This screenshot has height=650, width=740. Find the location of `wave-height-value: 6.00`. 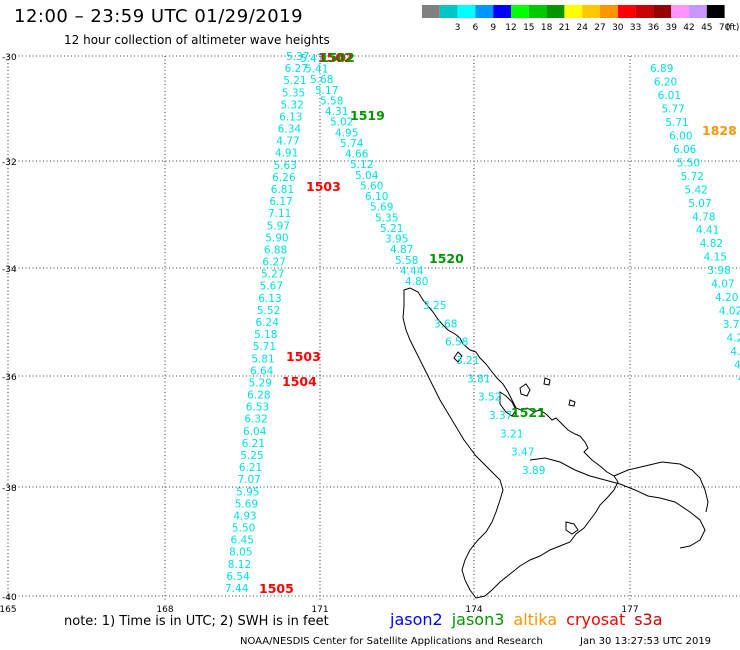

wave-height-value: 6.00 is located at coordinates (680, 136).